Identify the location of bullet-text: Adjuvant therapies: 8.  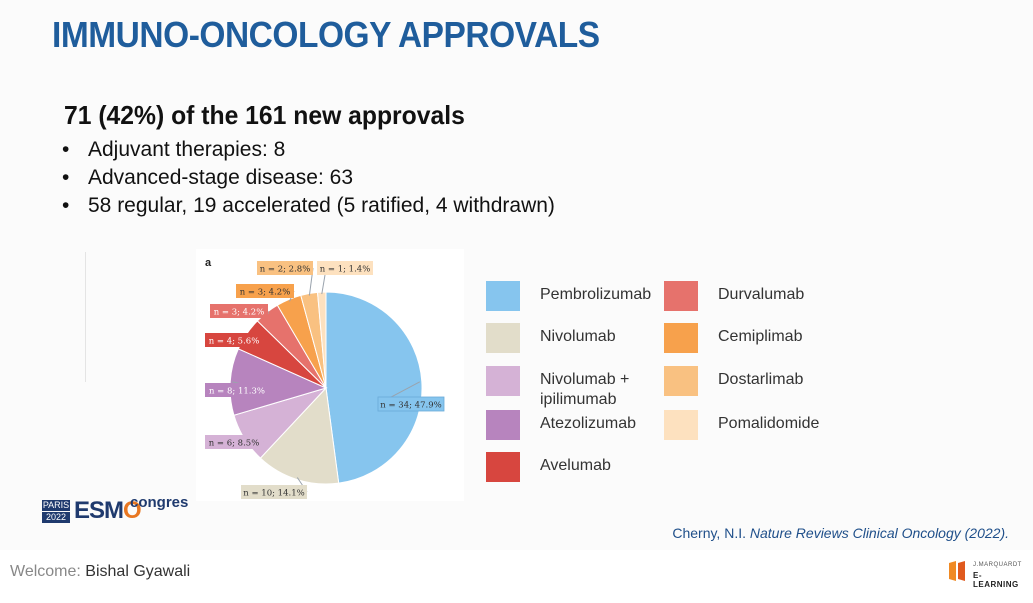
(187, 149).